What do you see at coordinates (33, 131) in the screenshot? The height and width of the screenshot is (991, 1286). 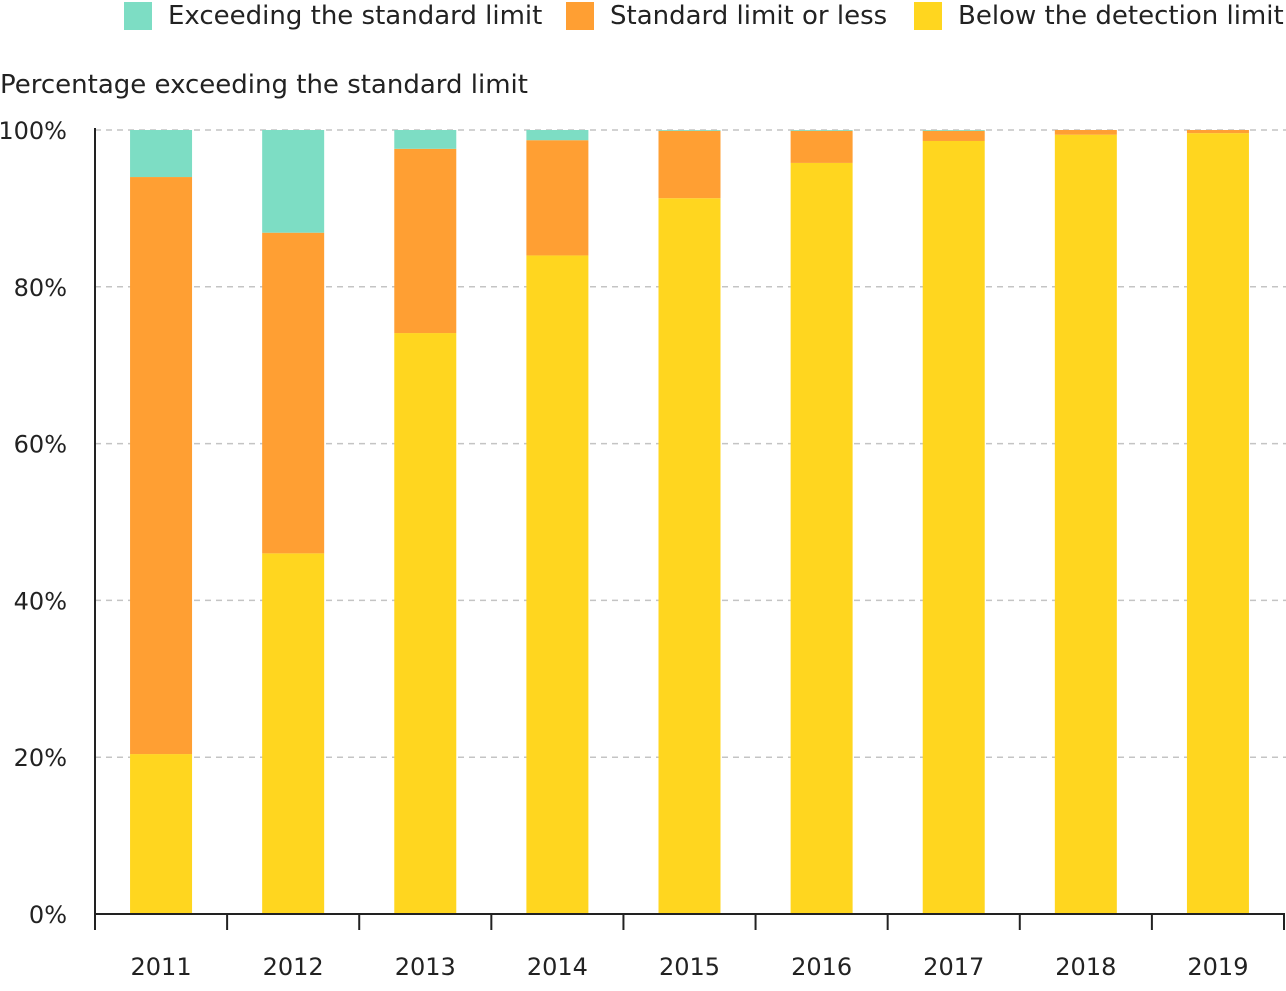 I see `y-tick-label-5: 100%` at bounding box center [33, 131].